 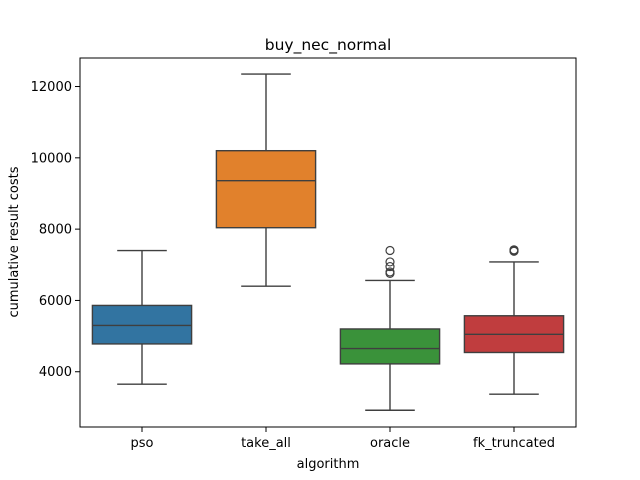 I want to click on box-group-fk_truncated, so click(x=514, y=320).